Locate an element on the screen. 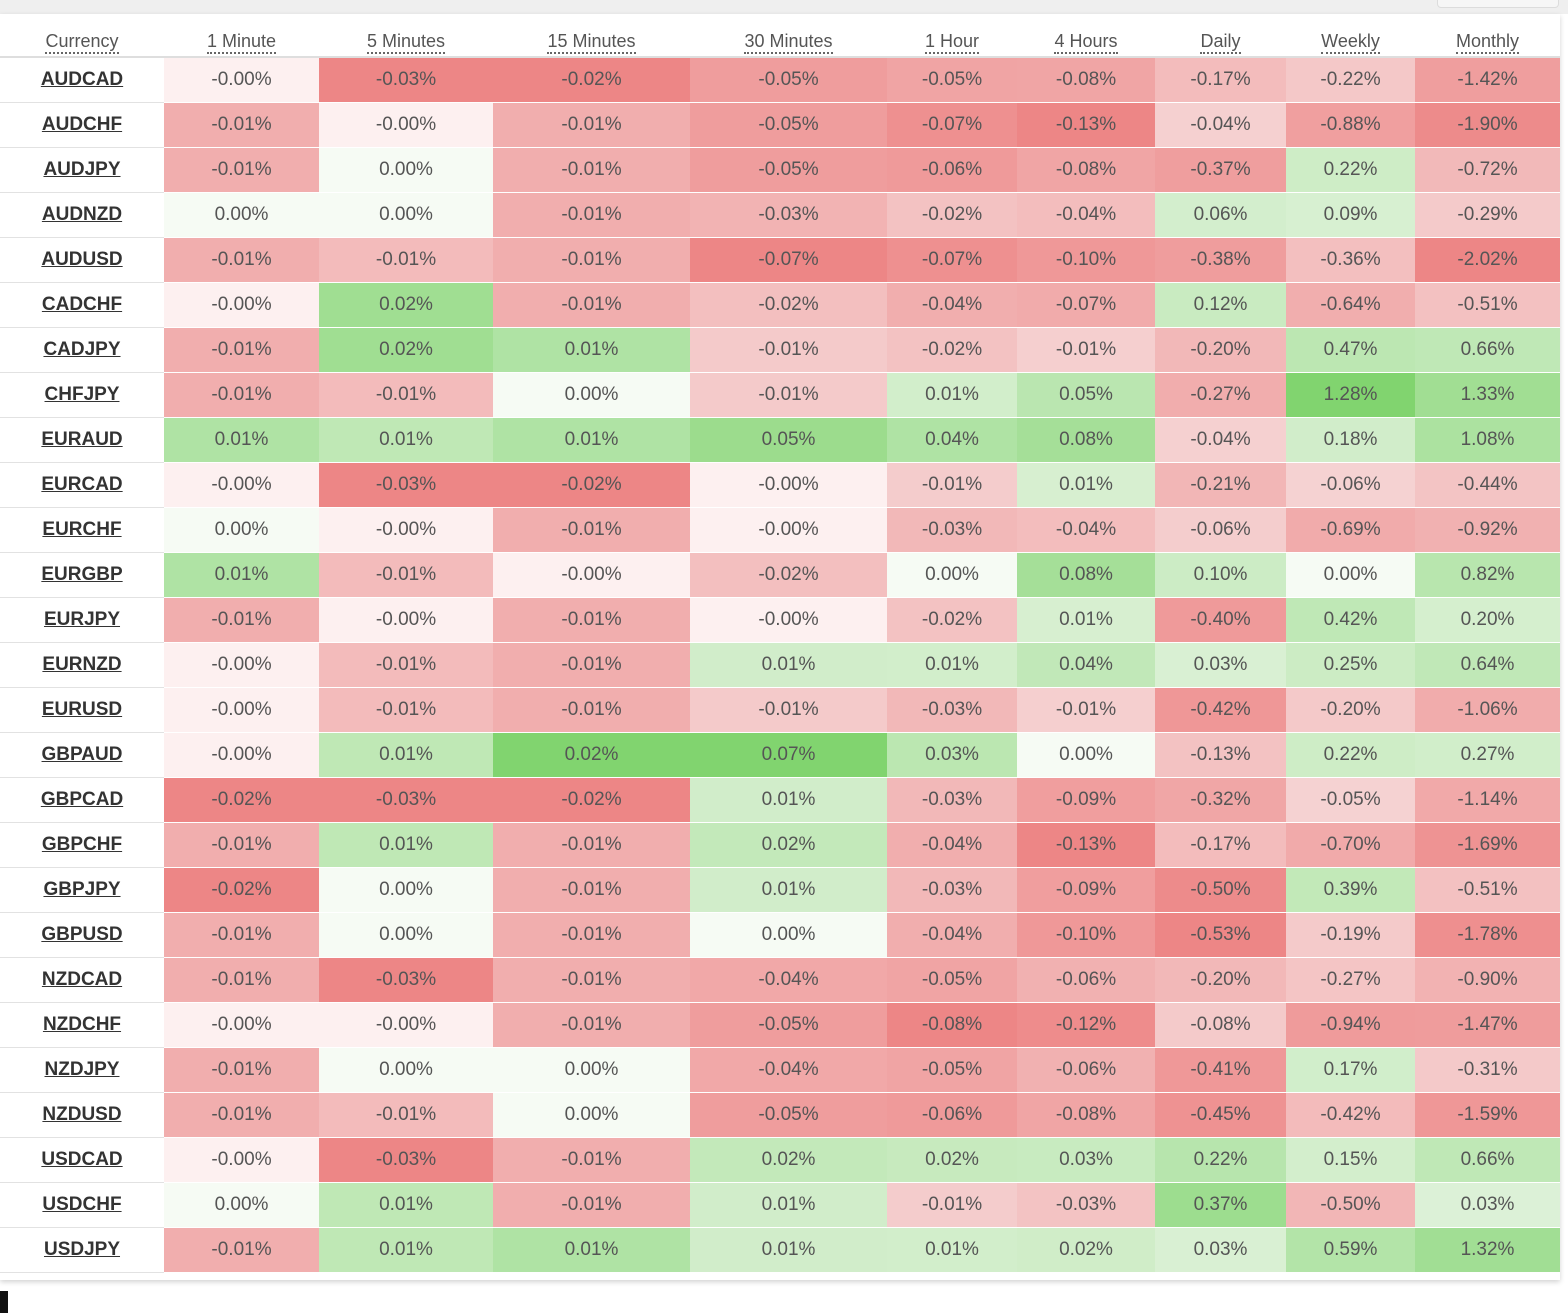 The image size is (1568, 1313). change-cell: 1.32% is located at coordinates (1487, 1250).